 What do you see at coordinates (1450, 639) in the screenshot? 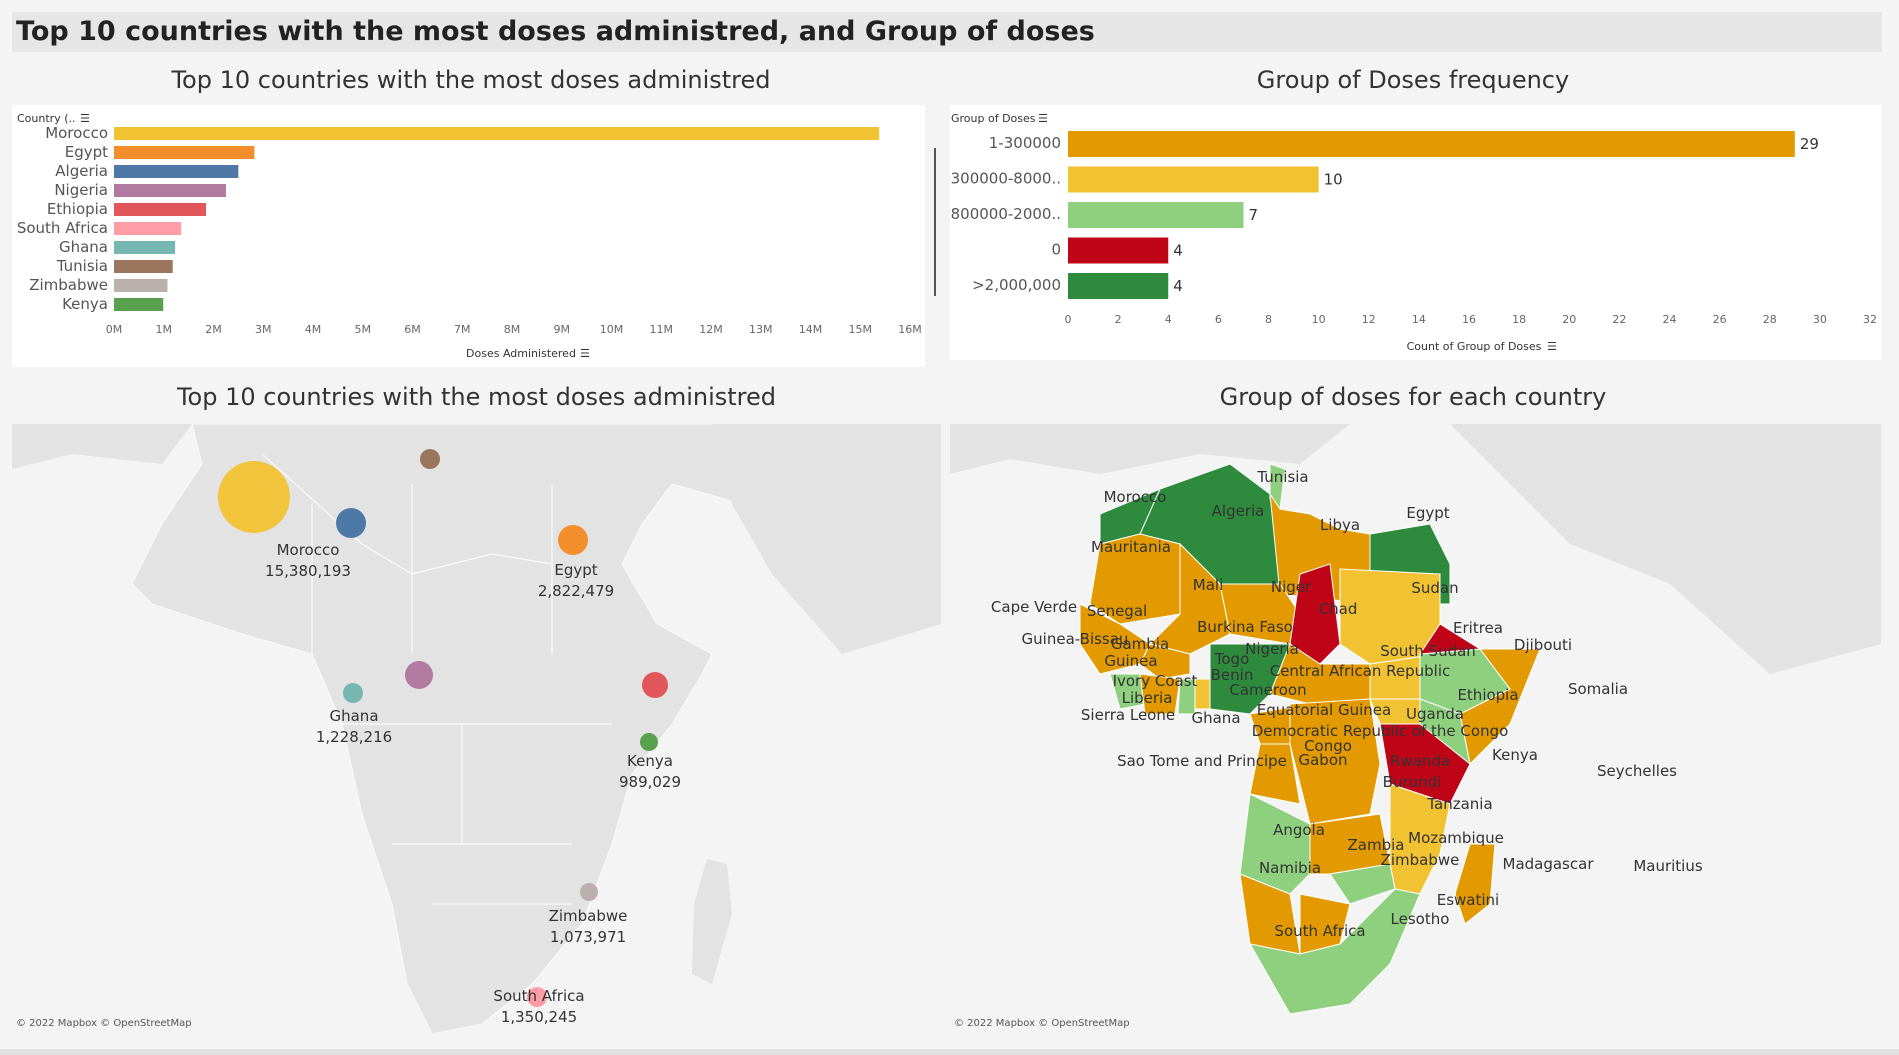
I see `eritrea-region` at bounding box center [1450, 639].